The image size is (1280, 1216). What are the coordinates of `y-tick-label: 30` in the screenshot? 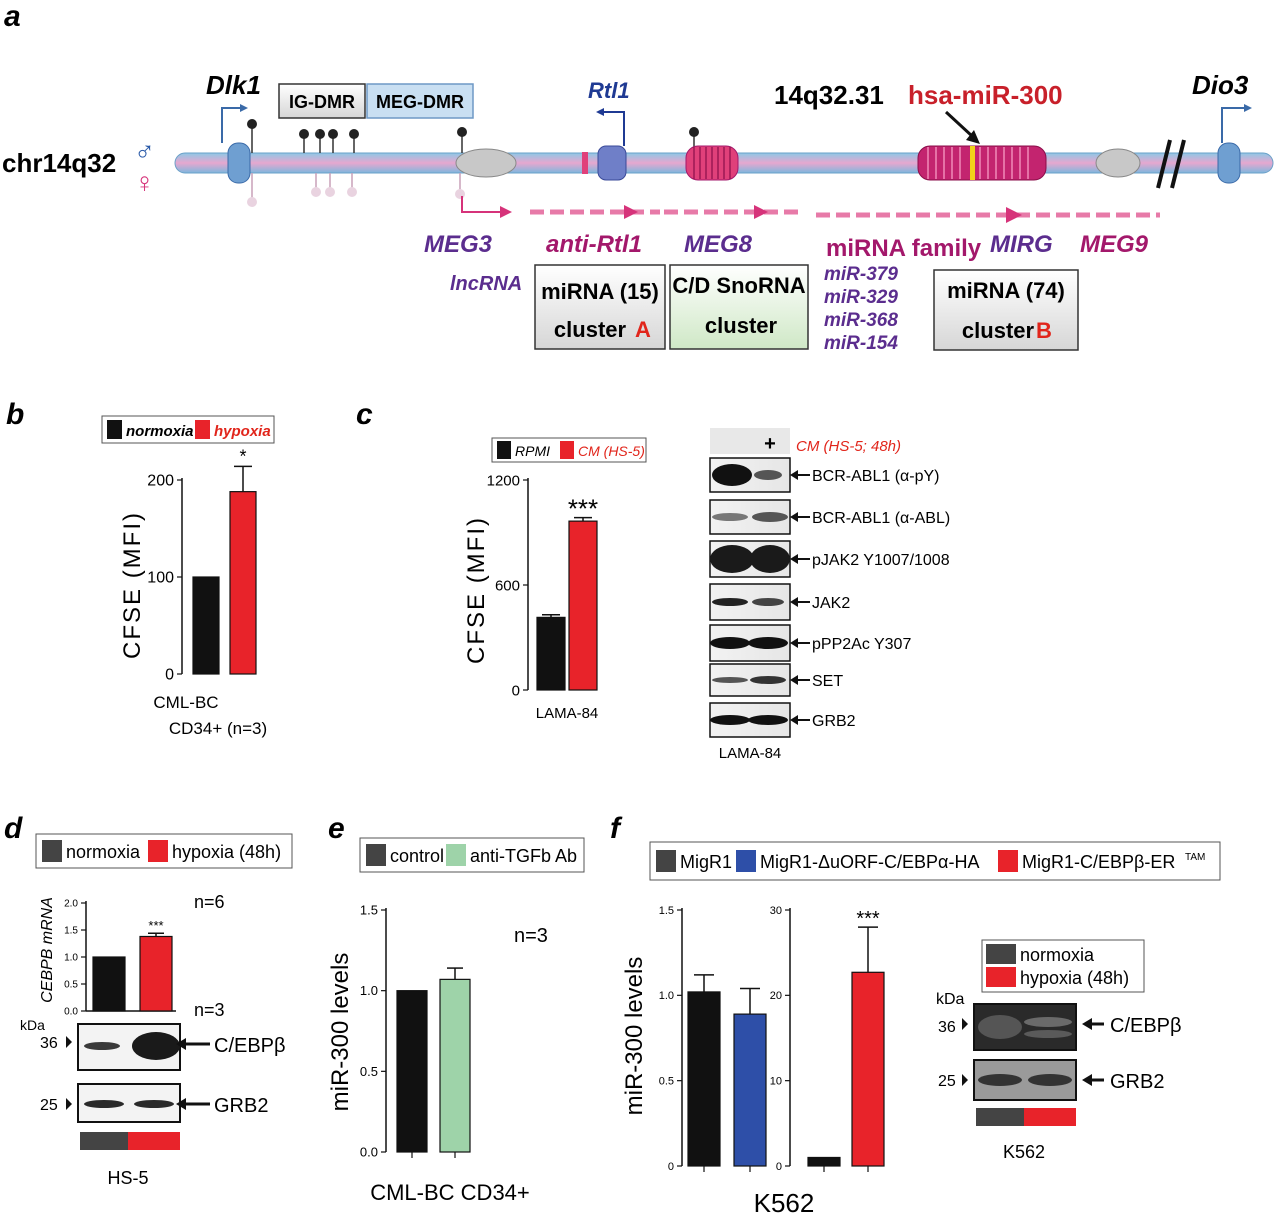 It's located at (776, 911).